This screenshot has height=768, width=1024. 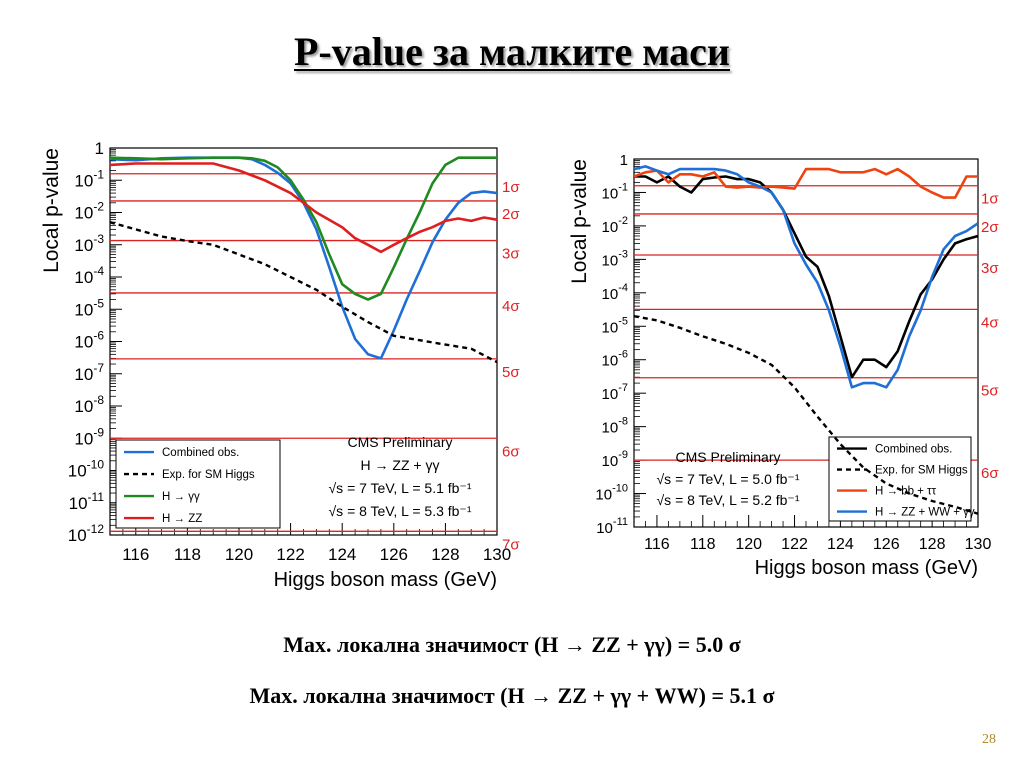 I want to click on legend-label: H → bb + ττ, so click(x=906, y=492).